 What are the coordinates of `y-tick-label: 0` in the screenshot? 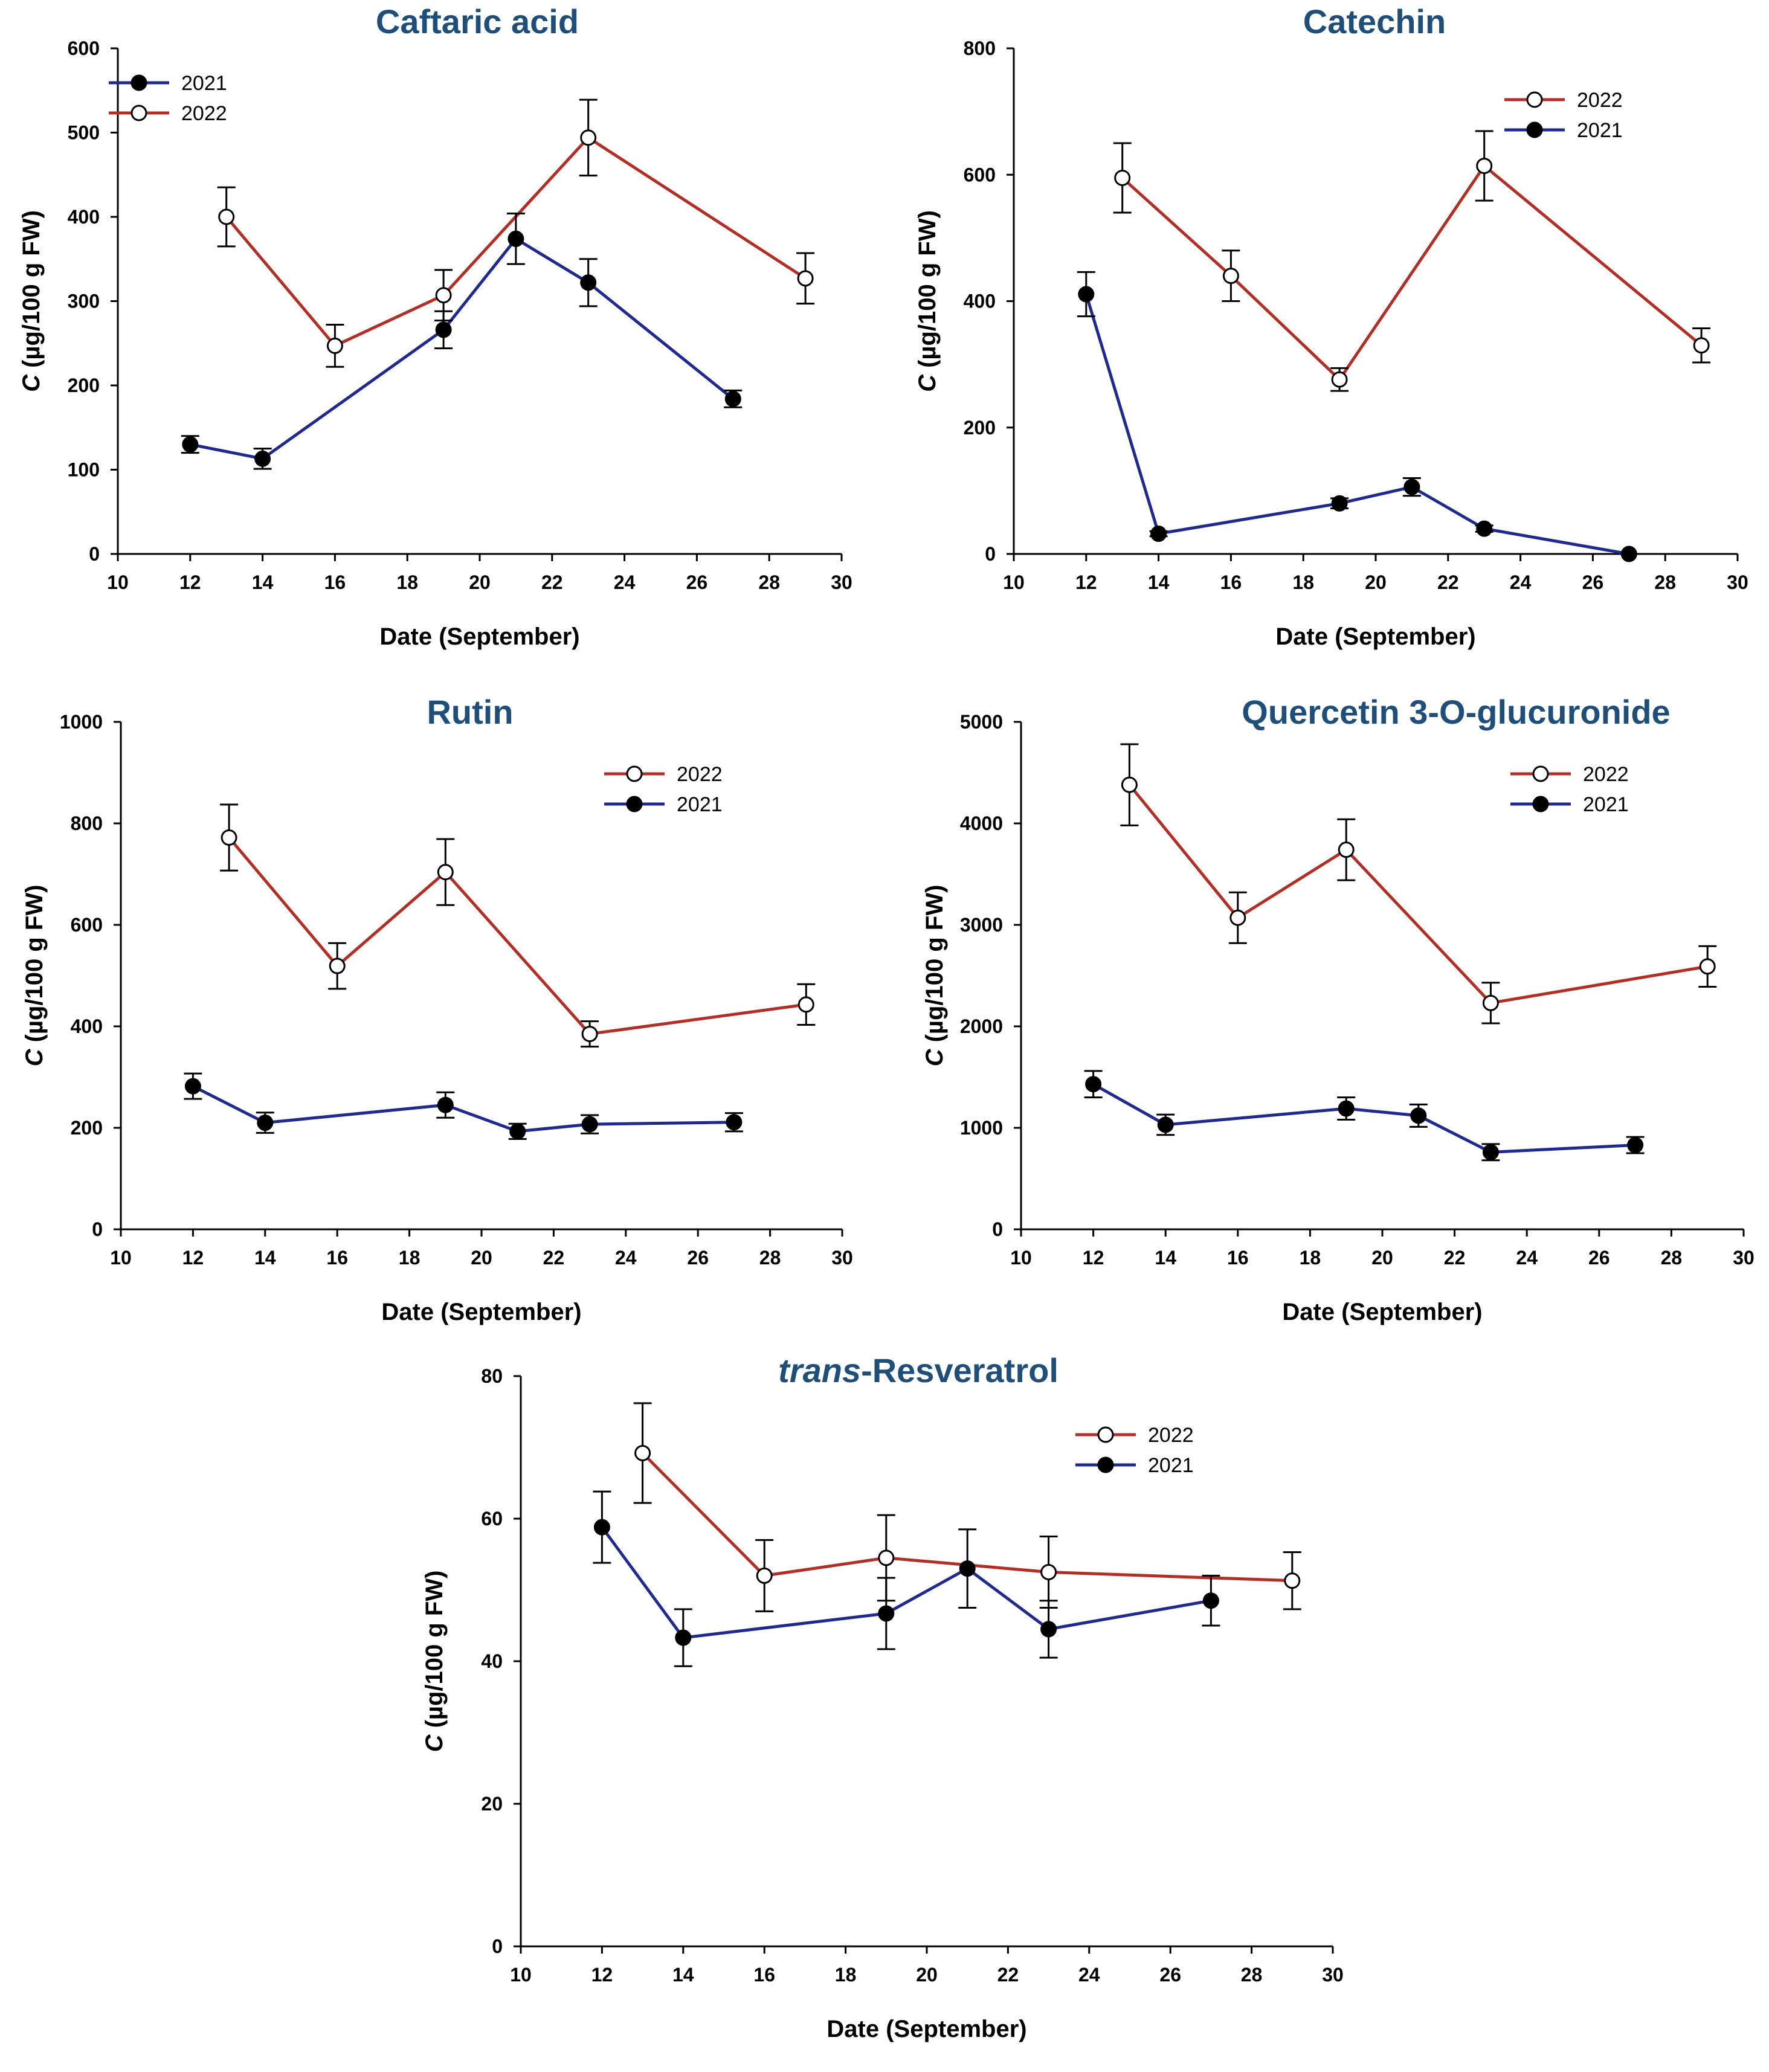 It's located at (94, 554).